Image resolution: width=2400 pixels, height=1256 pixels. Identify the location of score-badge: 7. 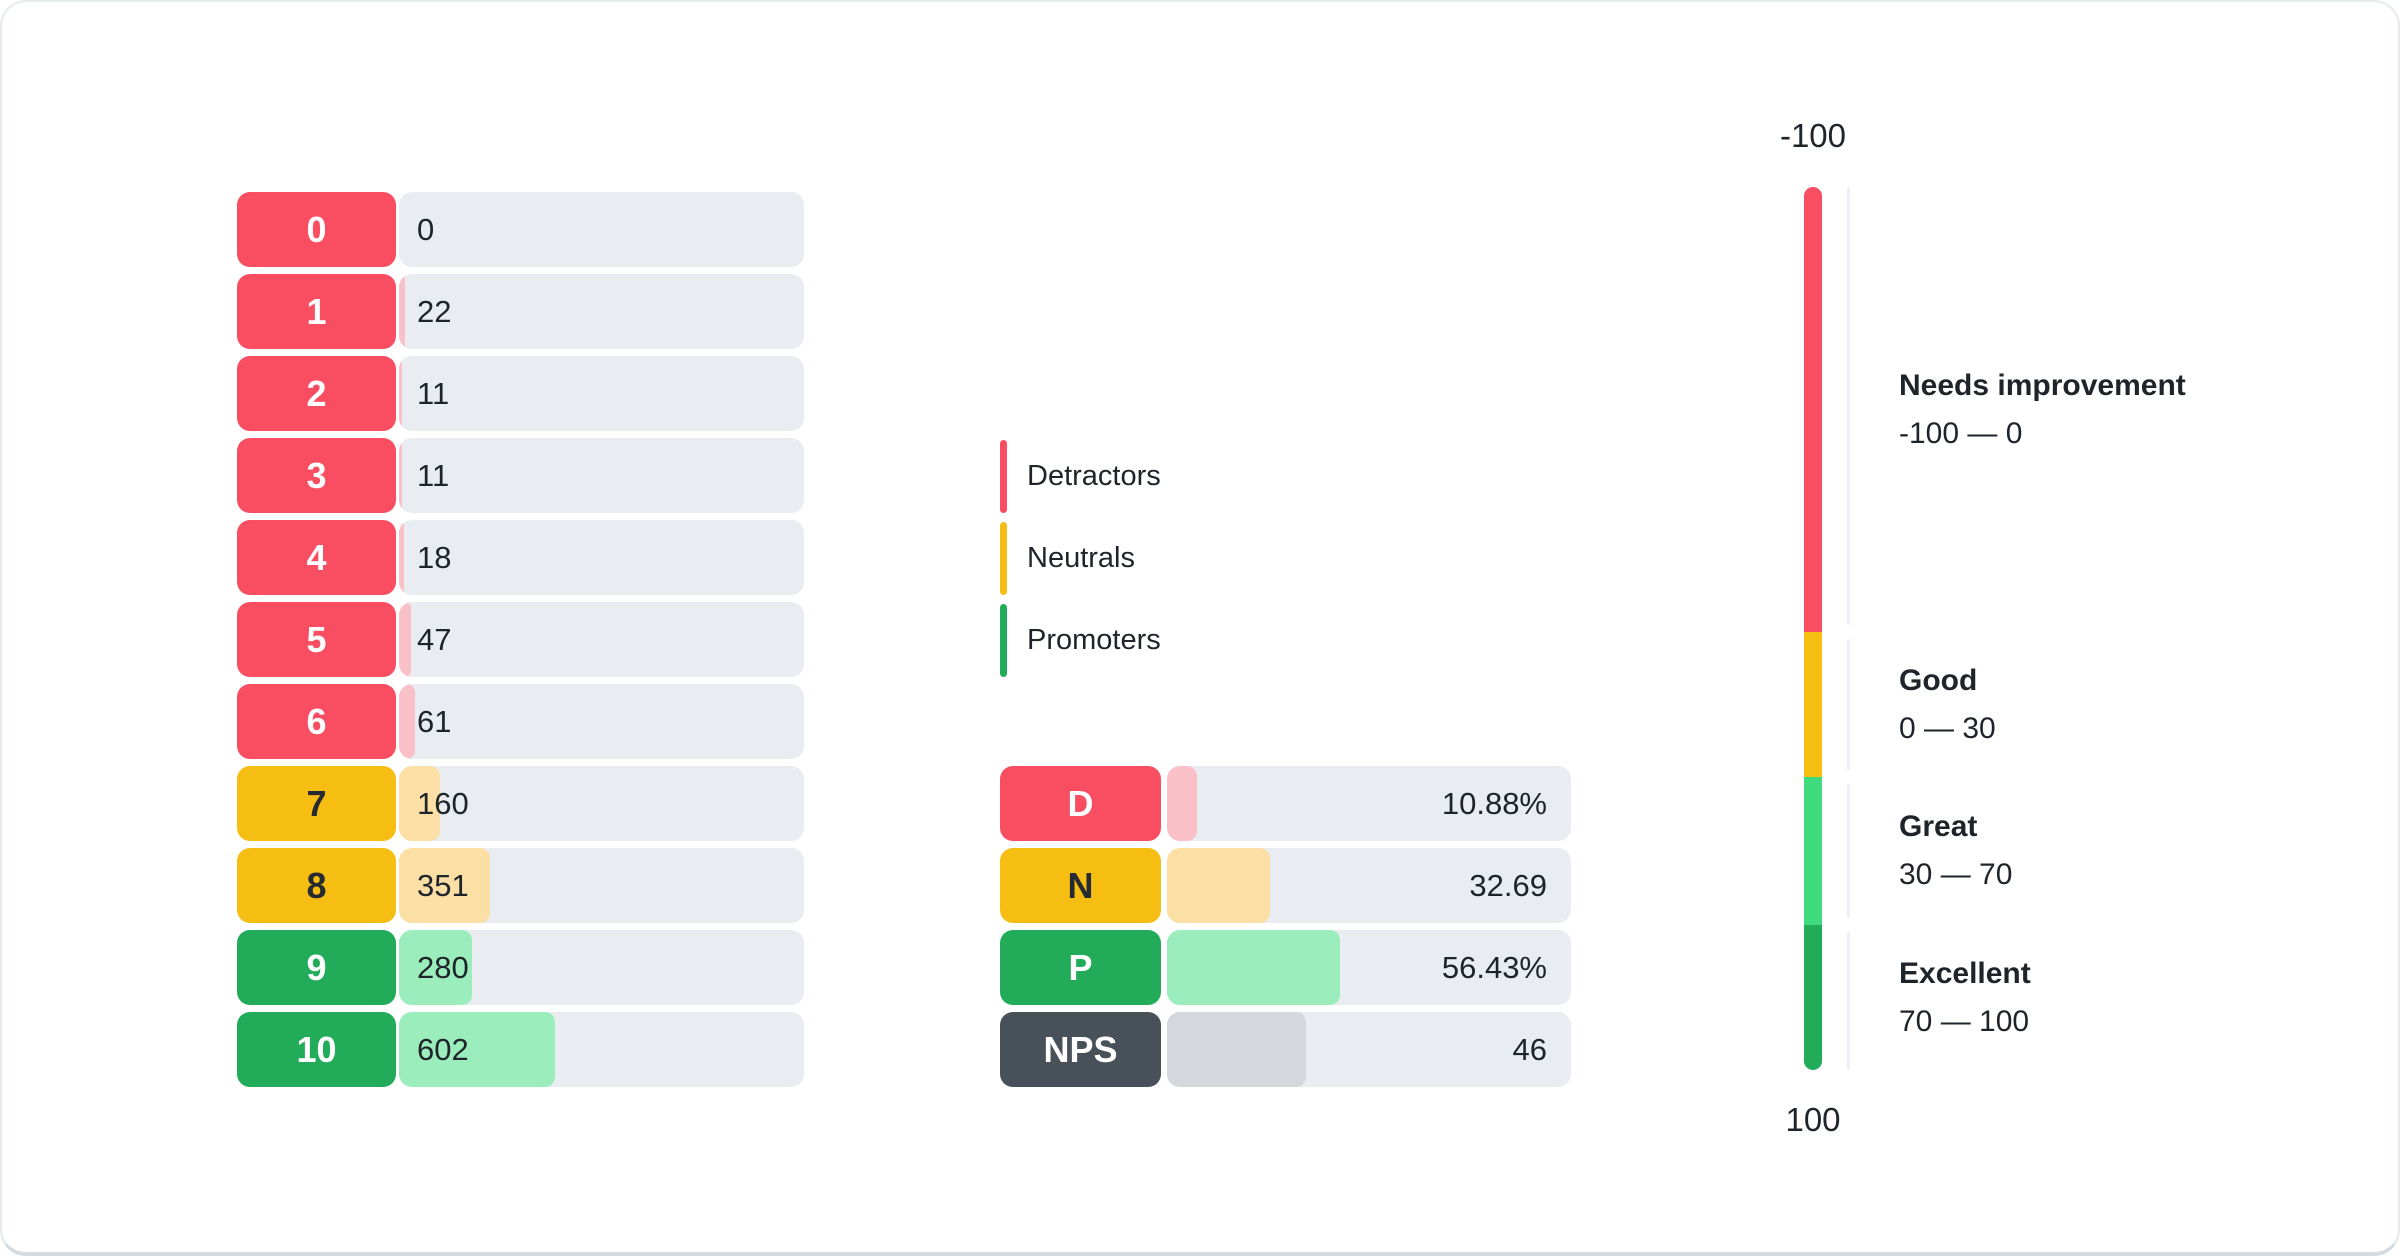
(316, 803).